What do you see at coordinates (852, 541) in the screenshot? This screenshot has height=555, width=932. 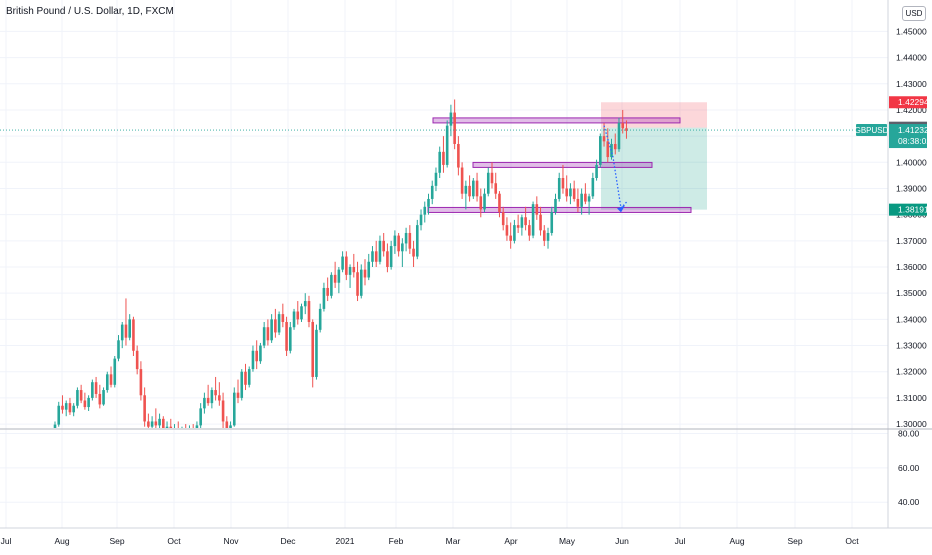 I see `time-tick-label: Oct` at bounding box center [852, 541].